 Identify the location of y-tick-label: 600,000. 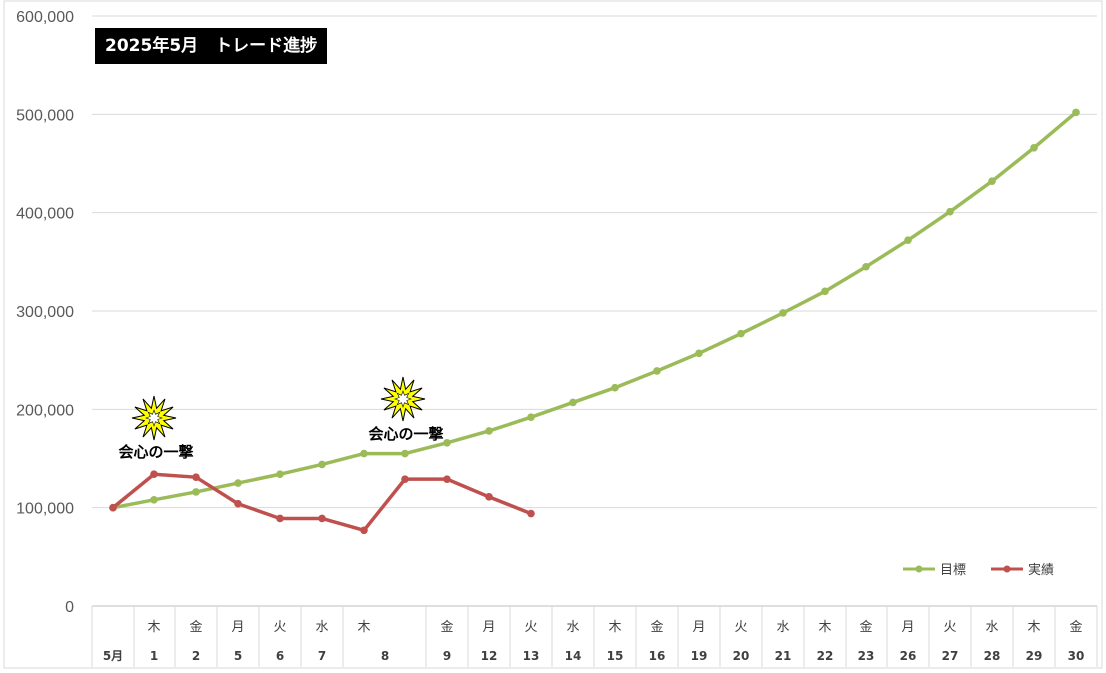
(45, 17).